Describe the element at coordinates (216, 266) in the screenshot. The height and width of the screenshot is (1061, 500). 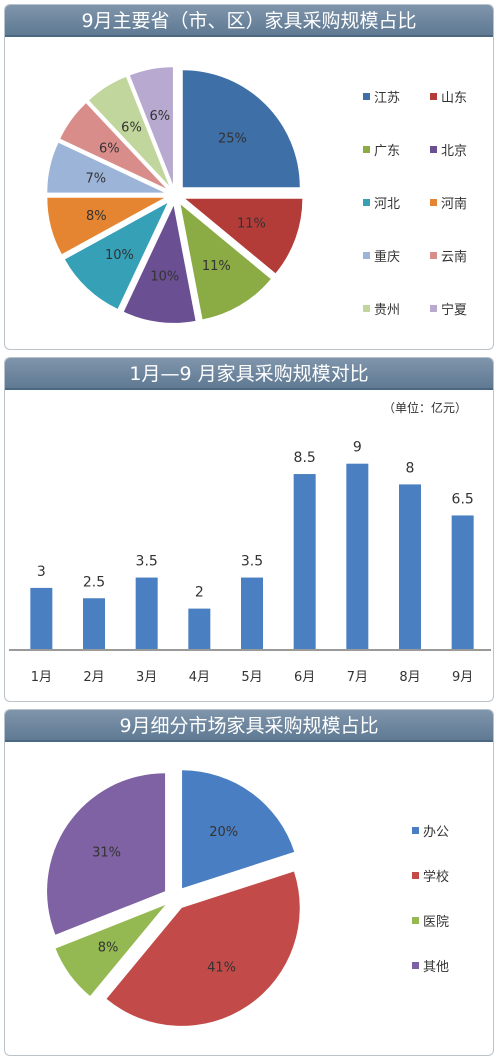
I see `pie-slice-label-2: 11%` at that location.